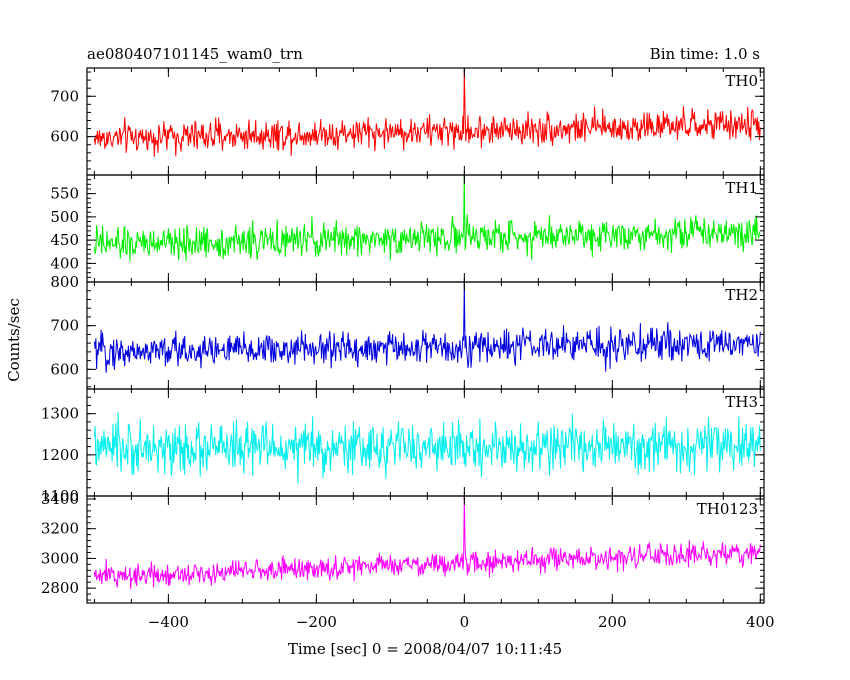 The width and height of the screenshot is (850, 680). I want to click on panel-frame-th0123, so click(425, 549).